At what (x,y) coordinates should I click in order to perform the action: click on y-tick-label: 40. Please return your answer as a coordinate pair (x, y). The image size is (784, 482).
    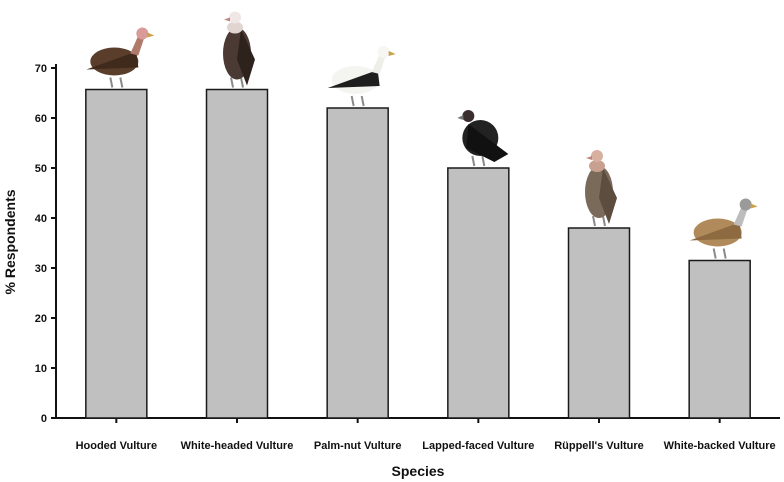
    Looking at the image, I should click on (41, 219).